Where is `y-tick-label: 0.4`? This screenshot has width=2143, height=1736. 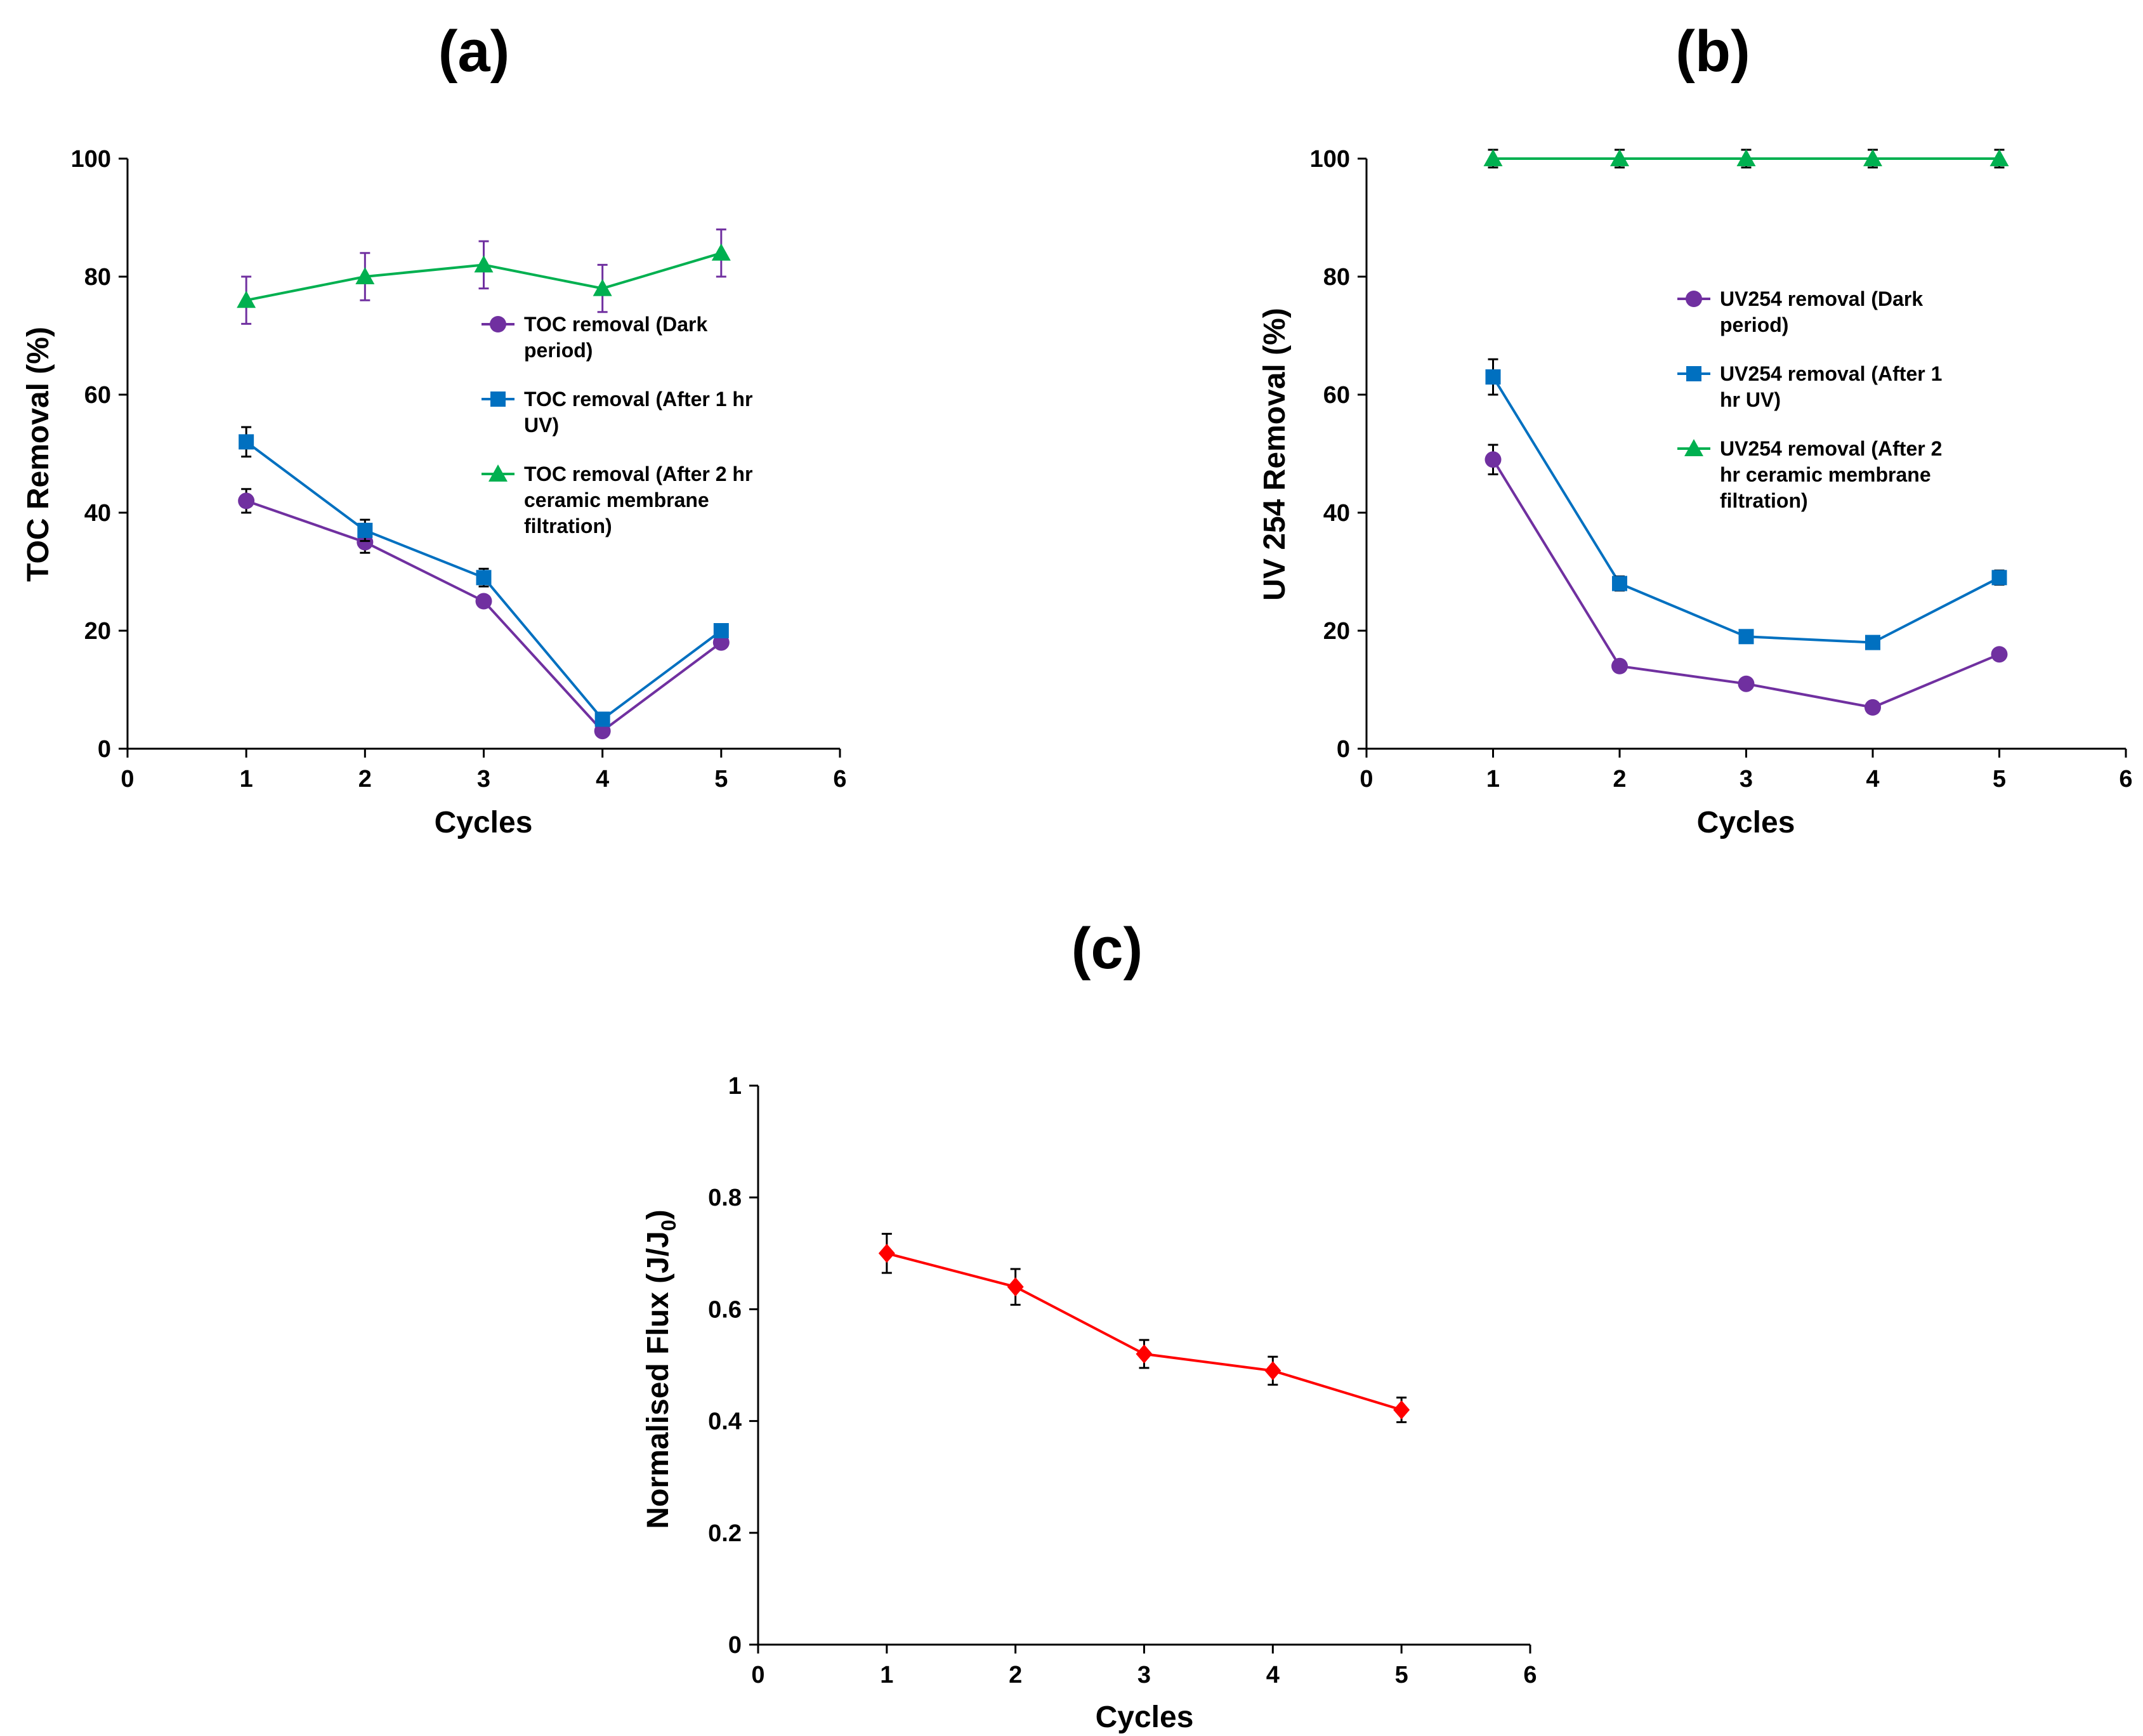
y-tick-label: 0.4 is located at coordinates (725, 1422).